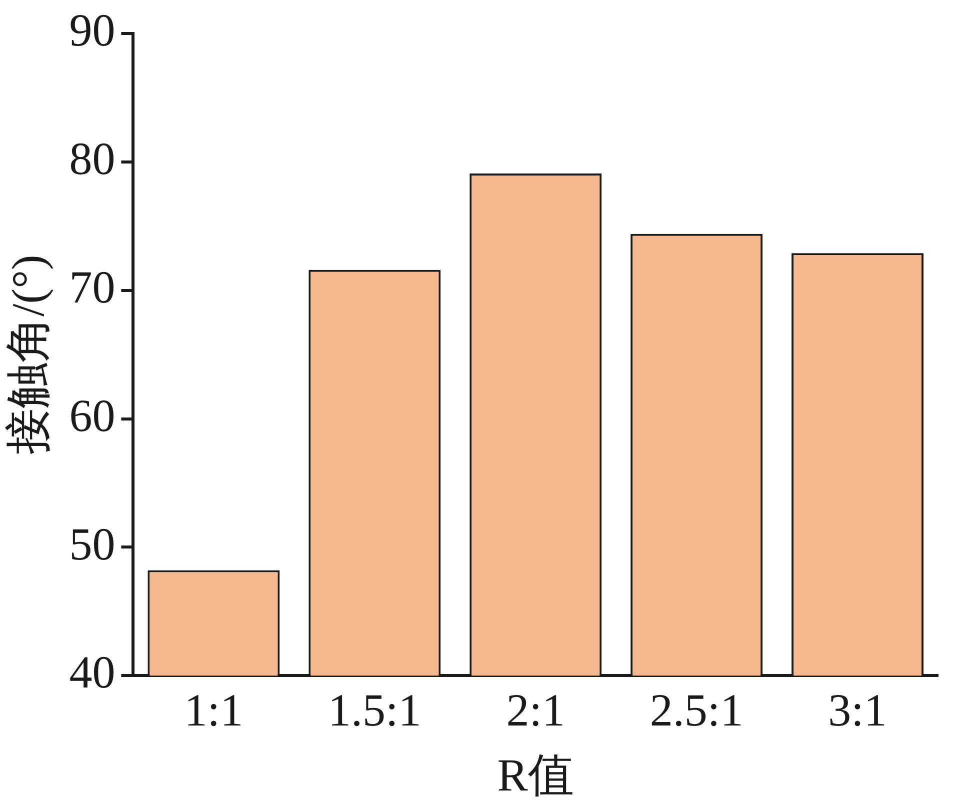  I want to click on x-axis-title: R值, so click(535, 774).